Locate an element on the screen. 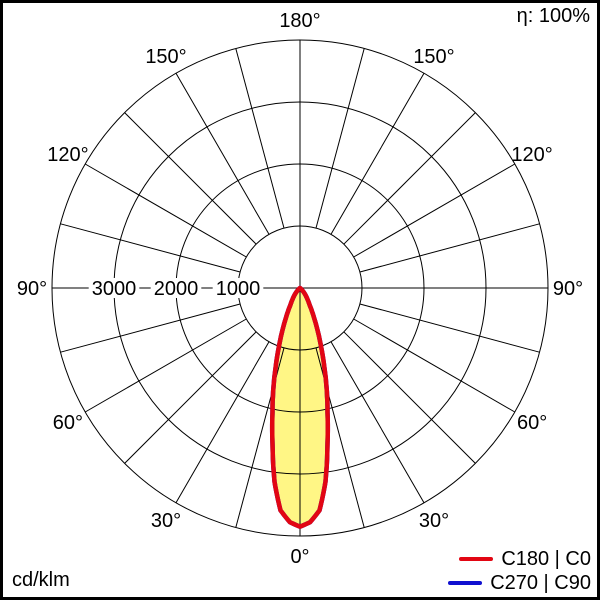 This screenshot has height=600, width=600. c90-line-swatch is located at coordinates (465, 583).